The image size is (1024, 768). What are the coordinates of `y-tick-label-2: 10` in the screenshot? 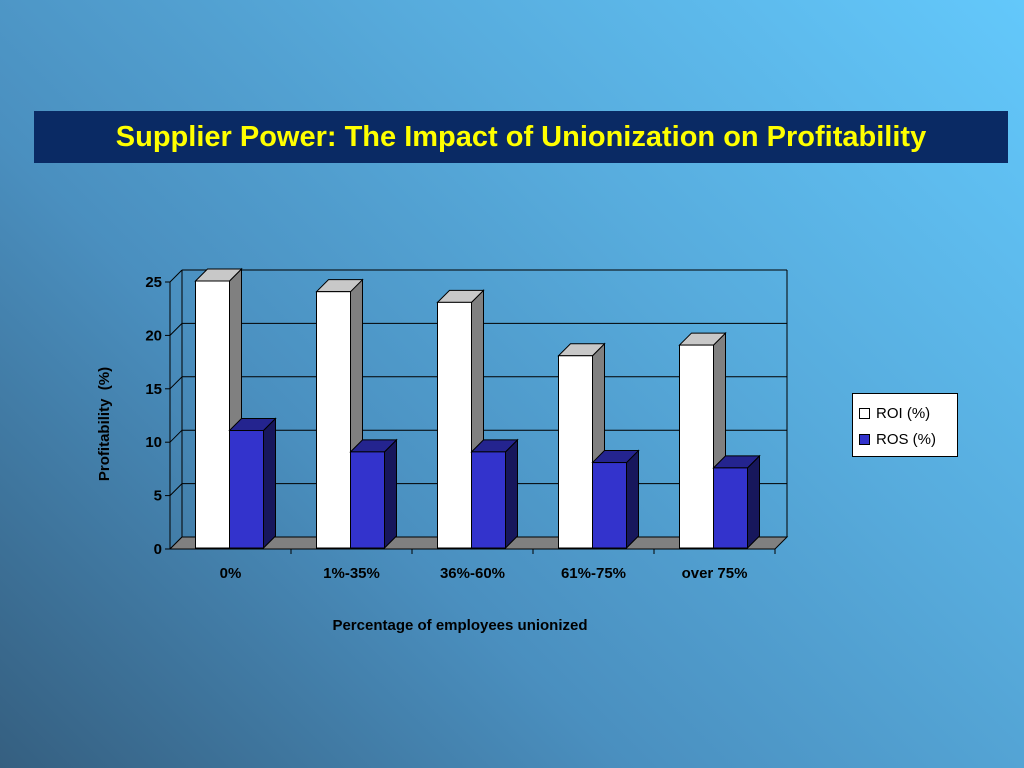 It's located at (153, 442).